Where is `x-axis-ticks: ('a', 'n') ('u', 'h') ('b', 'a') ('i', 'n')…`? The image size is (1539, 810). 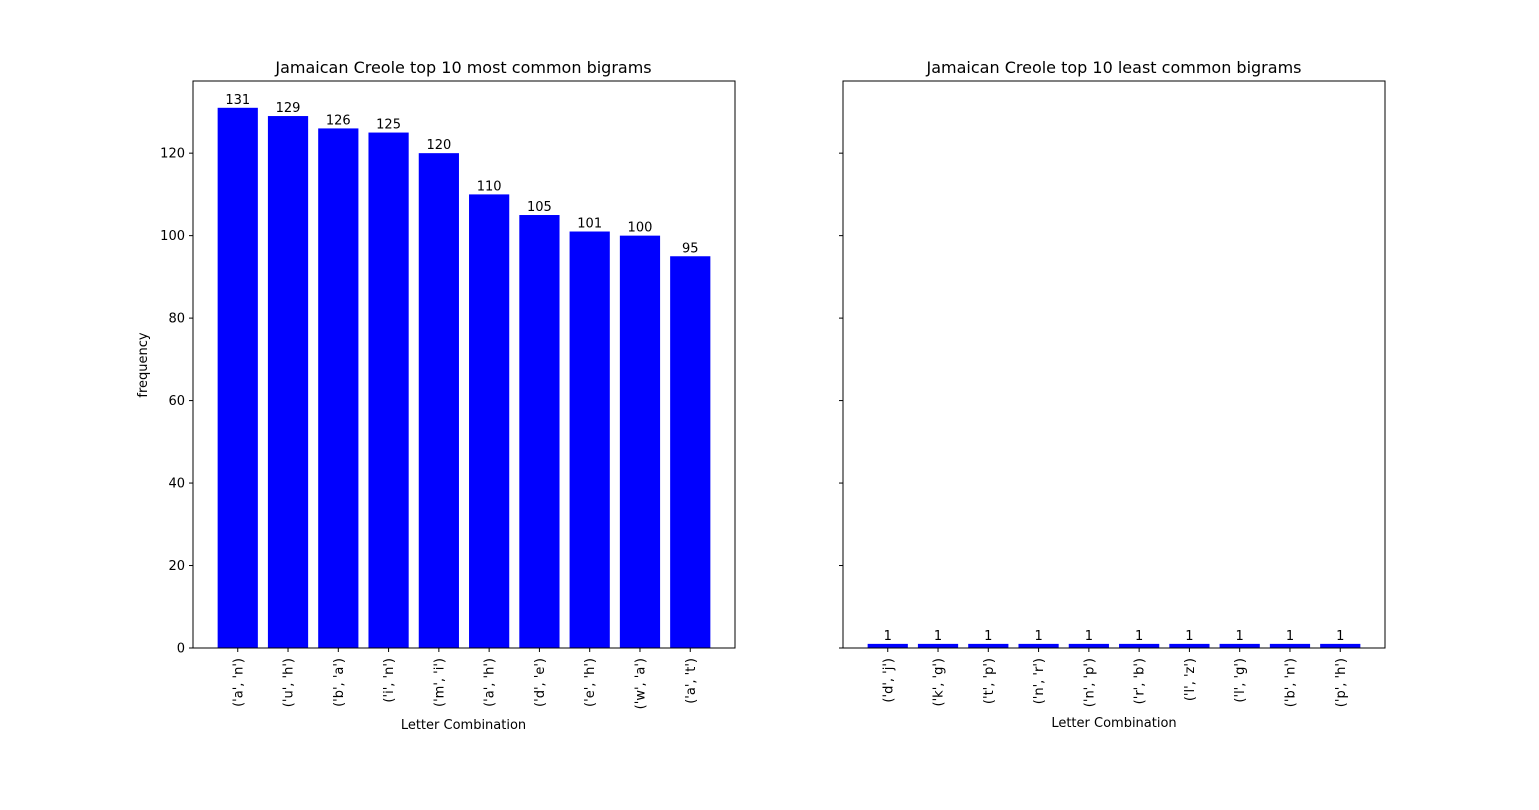
x-axis-ticks: ('a', 'n') ('u', 'h') ('b', 'a') ('i', 'n')… is located at coordinates (465, 678).